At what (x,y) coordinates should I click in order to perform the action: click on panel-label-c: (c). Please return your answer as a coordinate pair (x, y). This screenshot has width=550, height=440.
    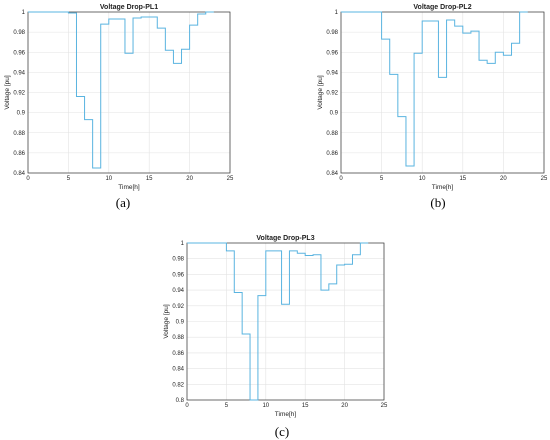
    Looking at the image, I should click on (282, 431).